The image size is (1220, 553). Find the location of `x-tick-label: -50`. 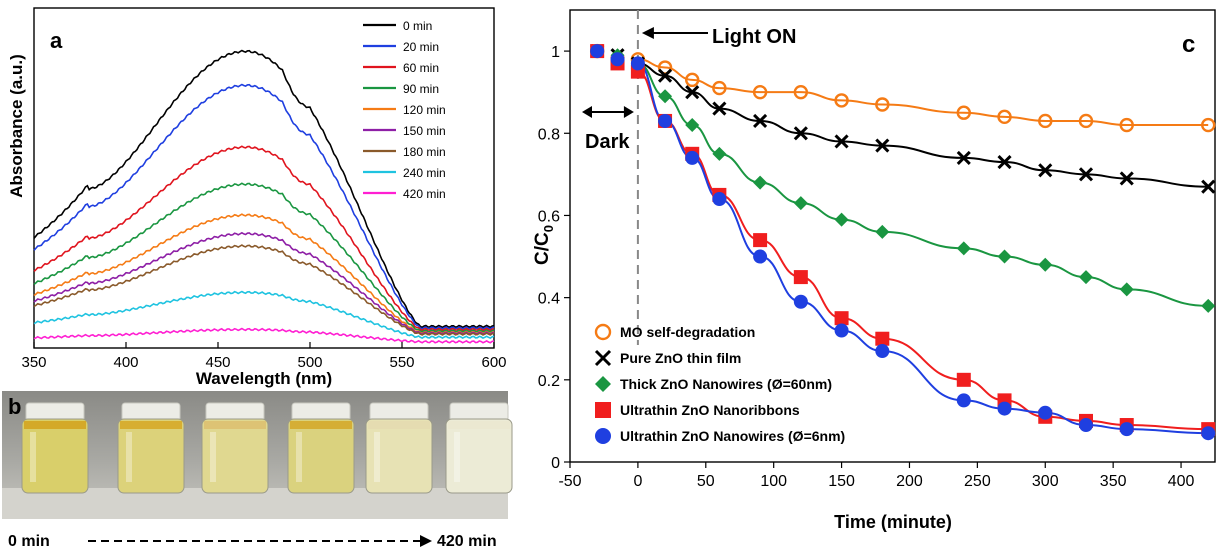

x-tick-label: -50 is located at coordinates (569, 481).